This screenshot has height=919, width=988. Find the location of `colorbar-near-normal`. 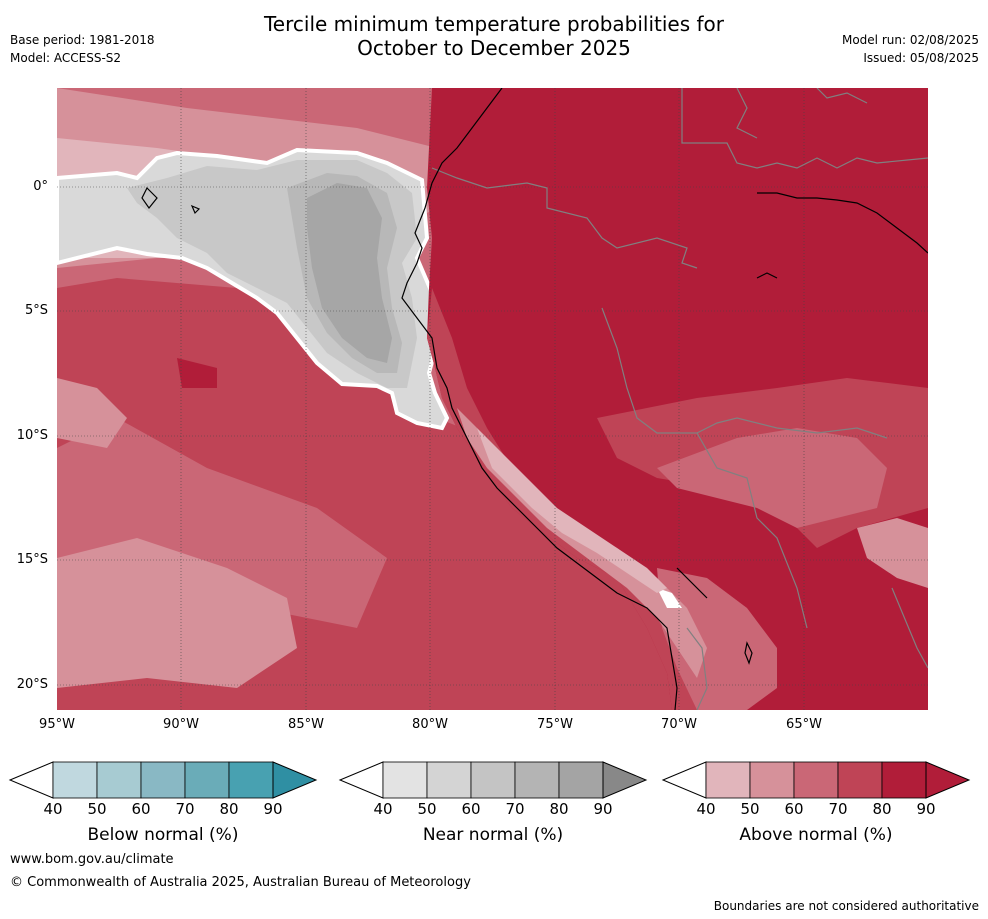

colorbar-near-normal is located at coordinates (493, 780).